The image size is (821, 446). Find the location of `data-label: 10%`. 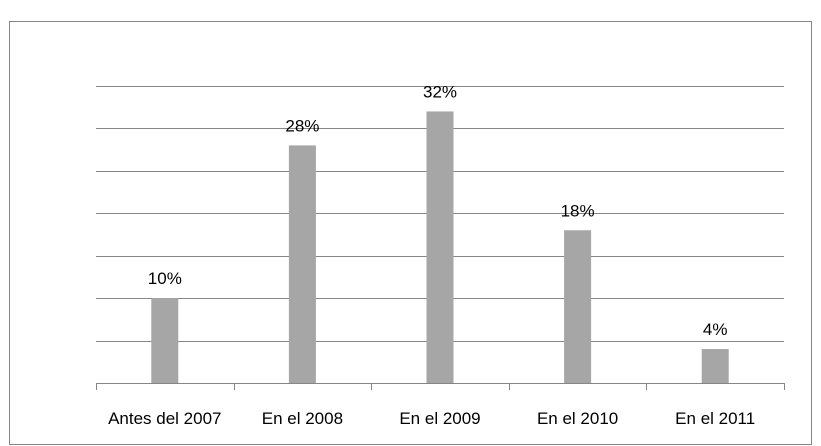

data-label: 10% is located at coordinates (165, 278).